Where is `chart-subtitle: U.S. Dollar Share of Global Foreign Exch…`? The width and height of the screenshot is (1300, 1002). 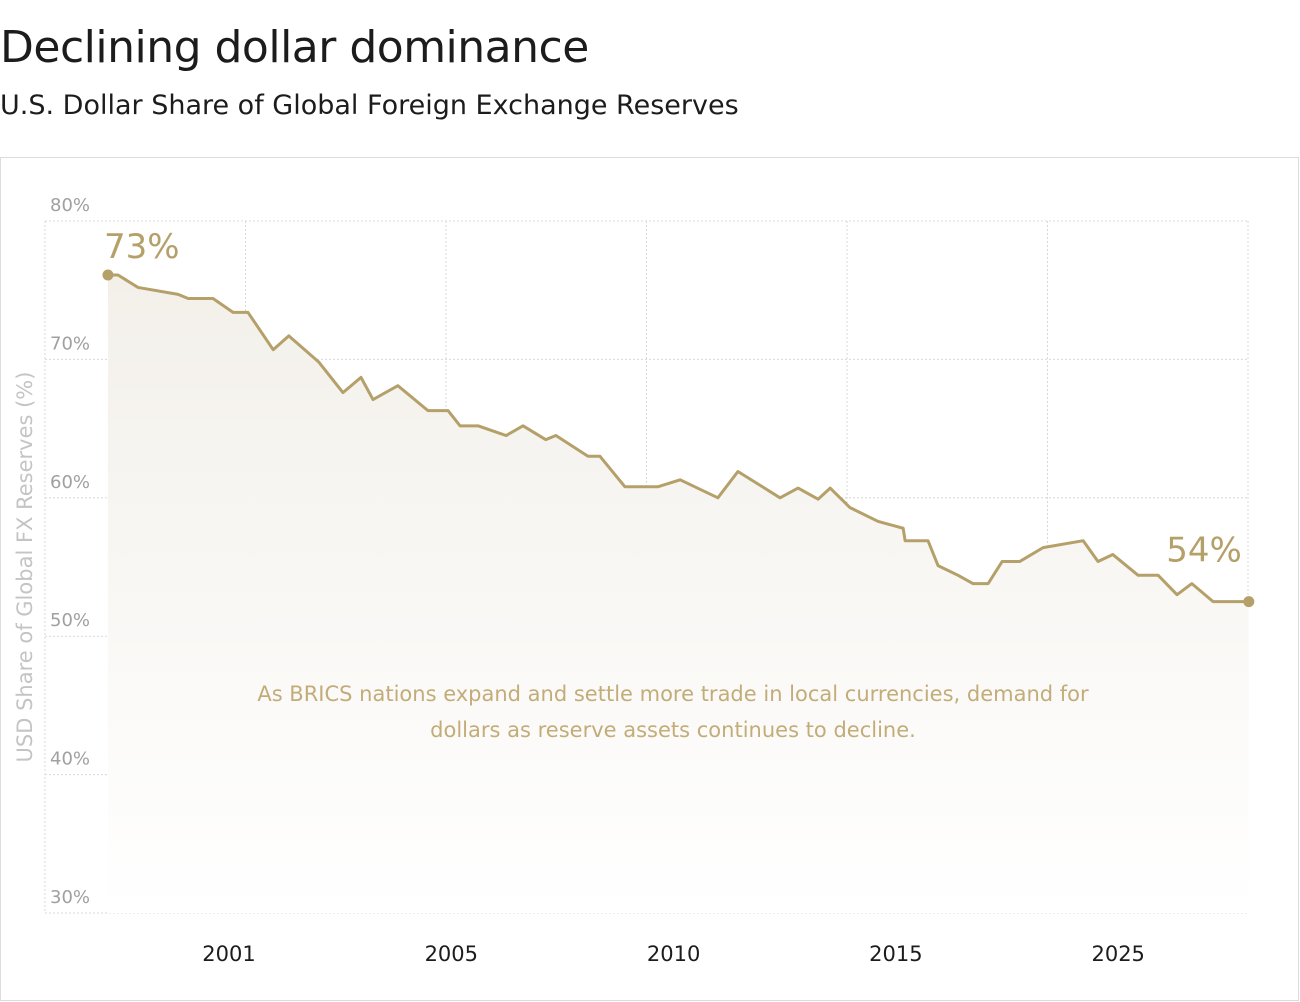 chart-subtitle: U.S. Dollar Share of Global Foreign Exch… is located at coordinates (369, 105).